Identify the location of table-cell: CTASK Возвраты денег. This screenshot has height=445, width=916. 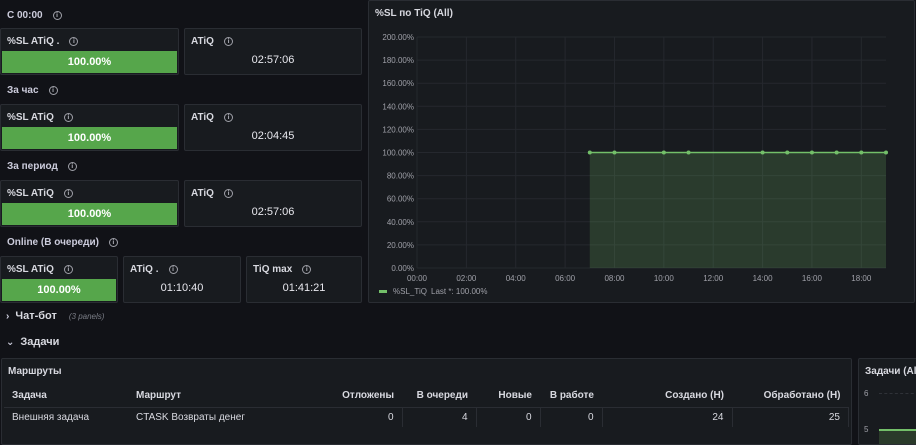
(213, 416).